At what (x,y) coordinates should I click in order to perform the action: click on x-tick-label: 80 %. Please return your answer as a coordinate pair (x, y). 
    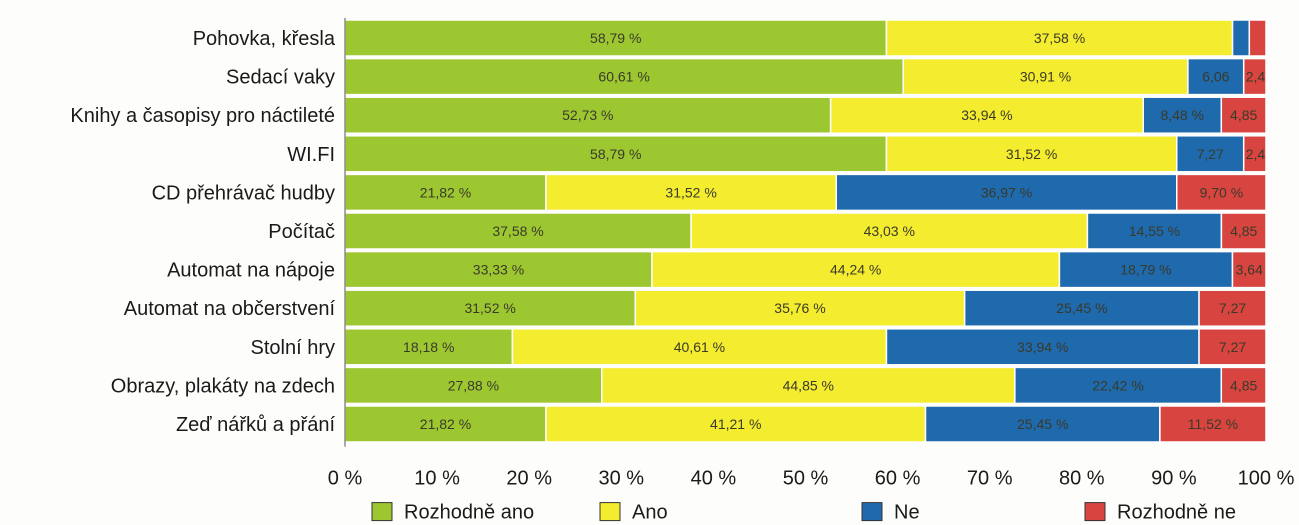
    Looking at the image, I should click on (1082, 479).